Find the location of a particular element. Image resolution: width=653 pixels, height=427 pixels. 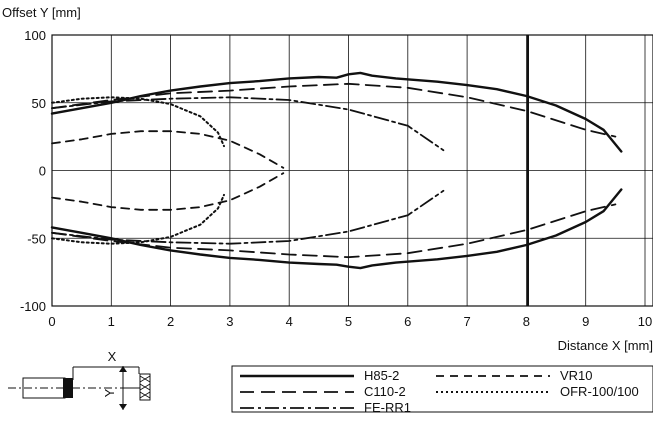

x-tick-label: 9 is located at coordinates (585, 321).